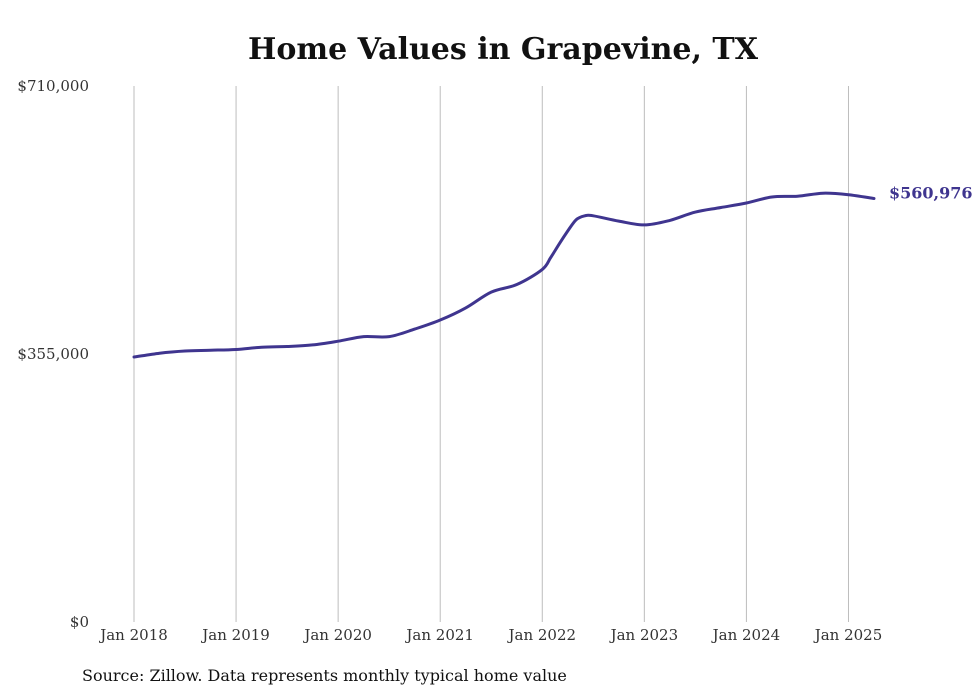  What do you see at coordinates (79, 622) in the screenshot?
I see `y-tick-label: $0` at bounding box center [79, 622].